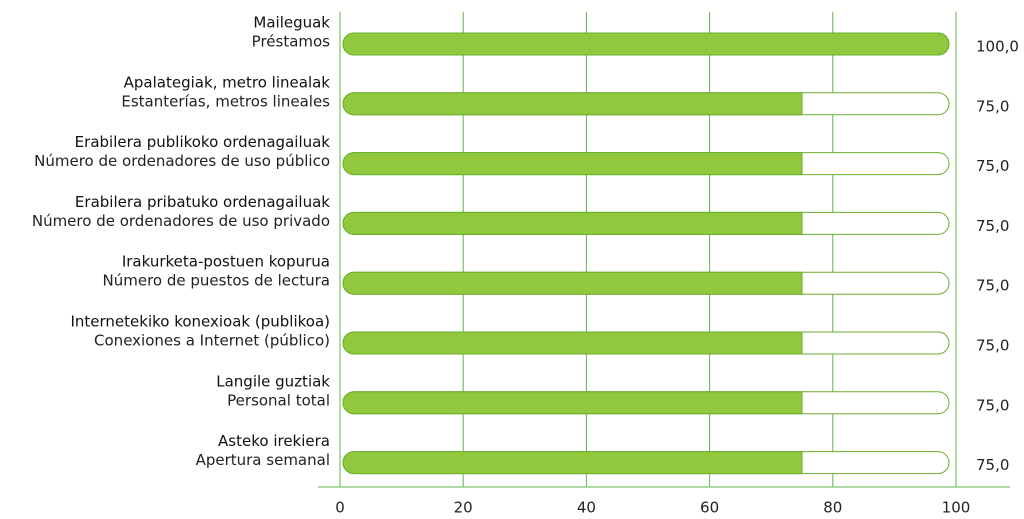  I want to click on category-label-spanish: Número de puestos de lectura, so click(217, 281).